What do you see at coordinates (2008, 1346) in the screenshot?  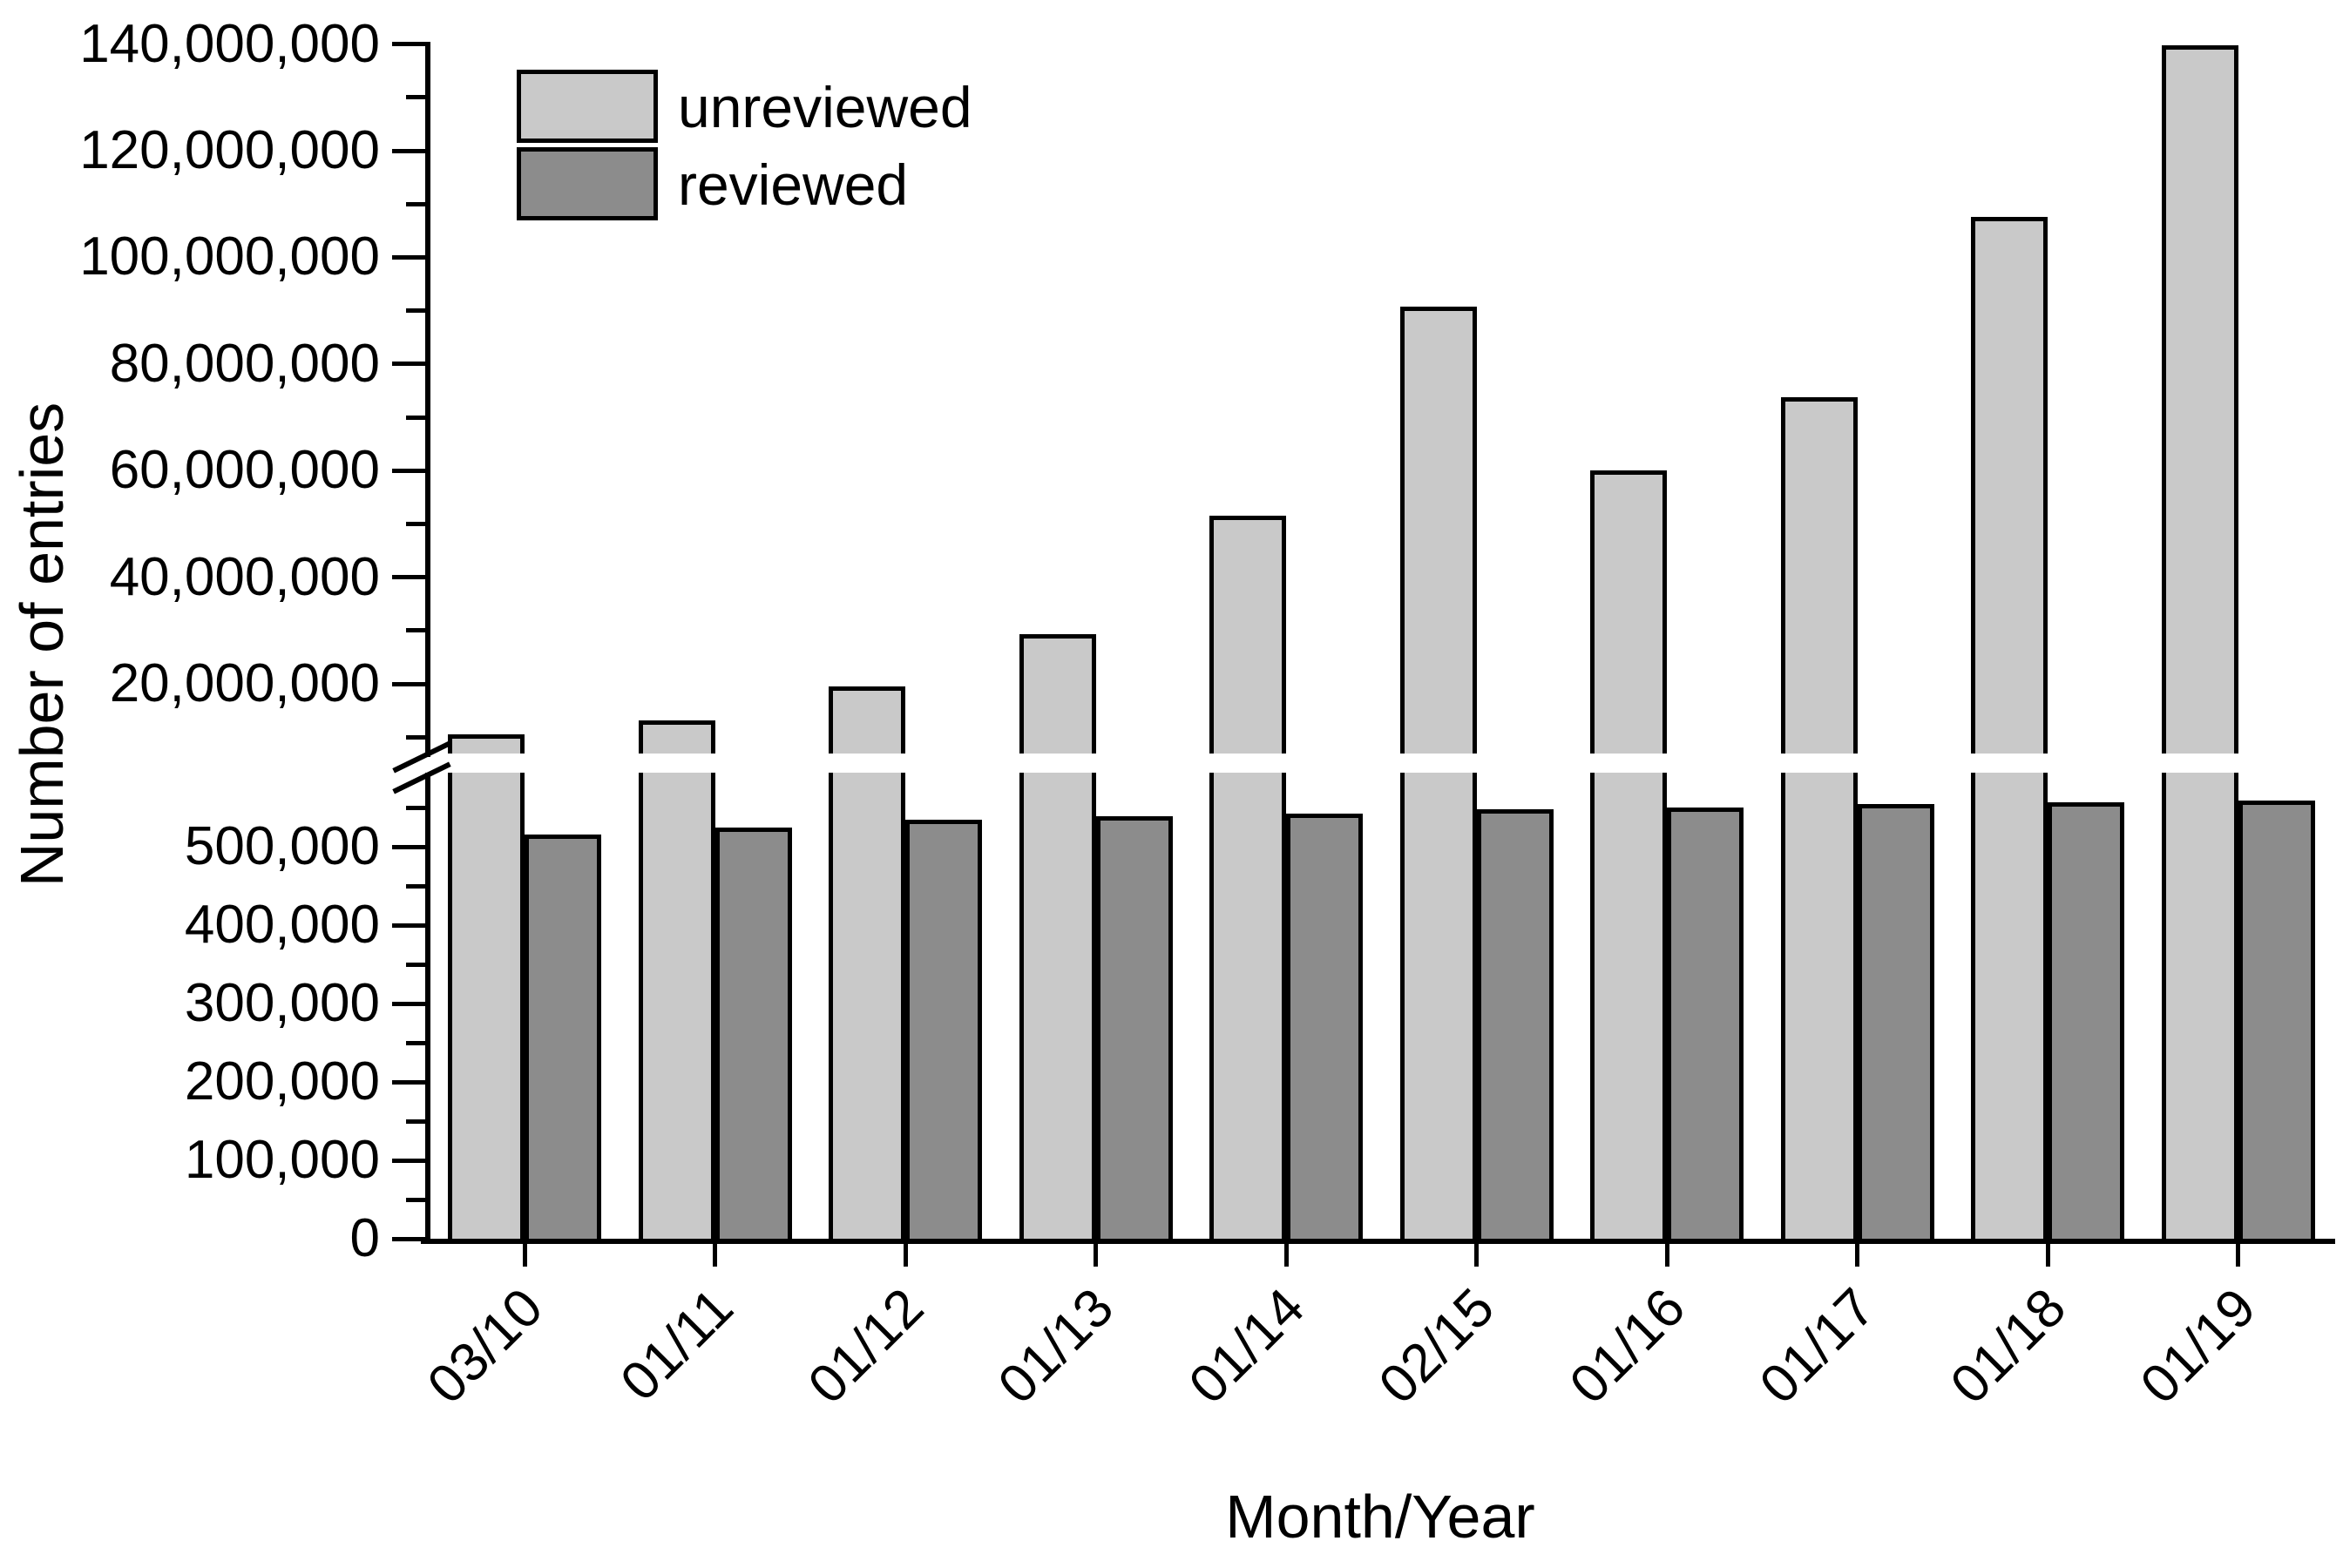 I see `x-tick-label: 01/18` at bounding box center [2008, 1346].